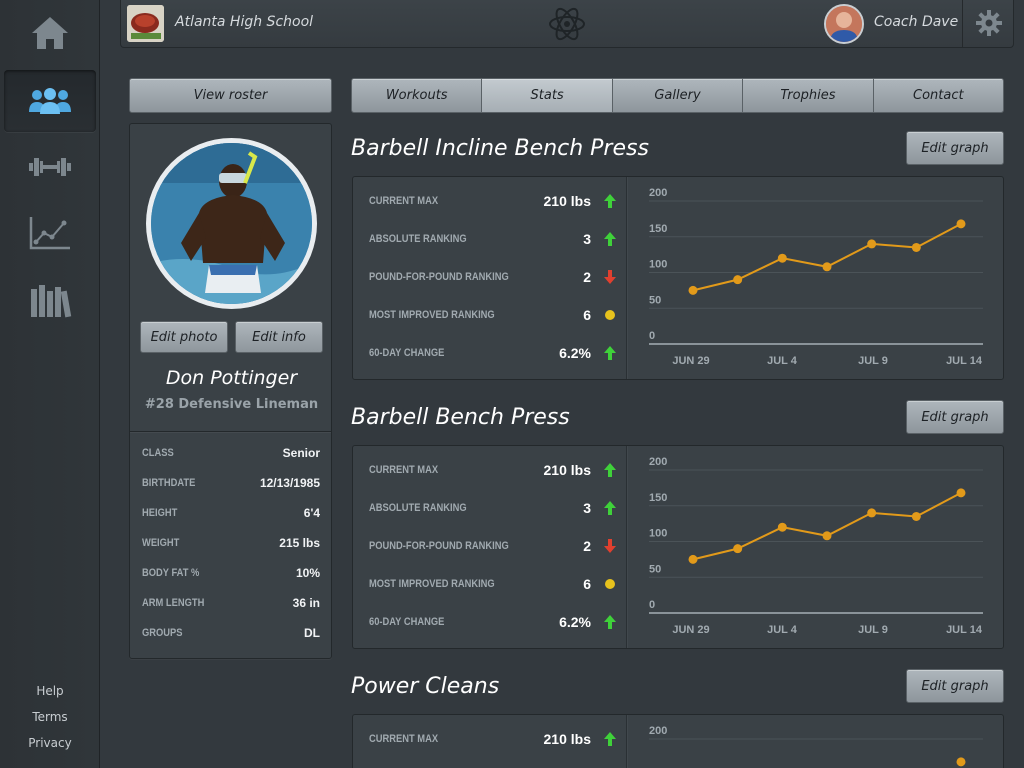  What do you see at coordinates (230, 95) in the screenshot?
I see `view-roster-button: View roster` at bounding box center [230, 95].